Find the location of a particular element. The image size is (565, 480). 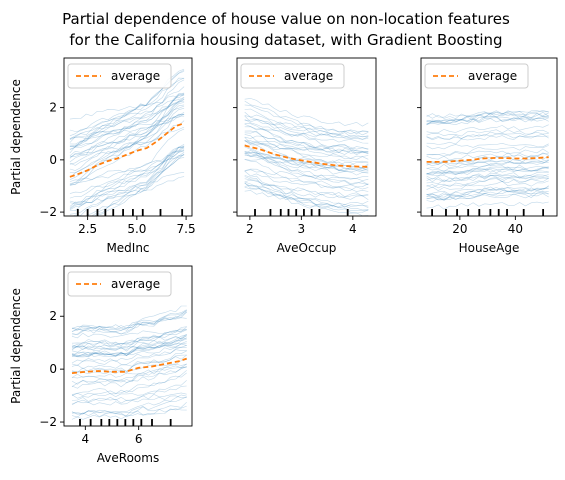

panel-averooms: 4 6 −2 0 2 AveRooms Partial dependence average is located at coordinates (101, 365).